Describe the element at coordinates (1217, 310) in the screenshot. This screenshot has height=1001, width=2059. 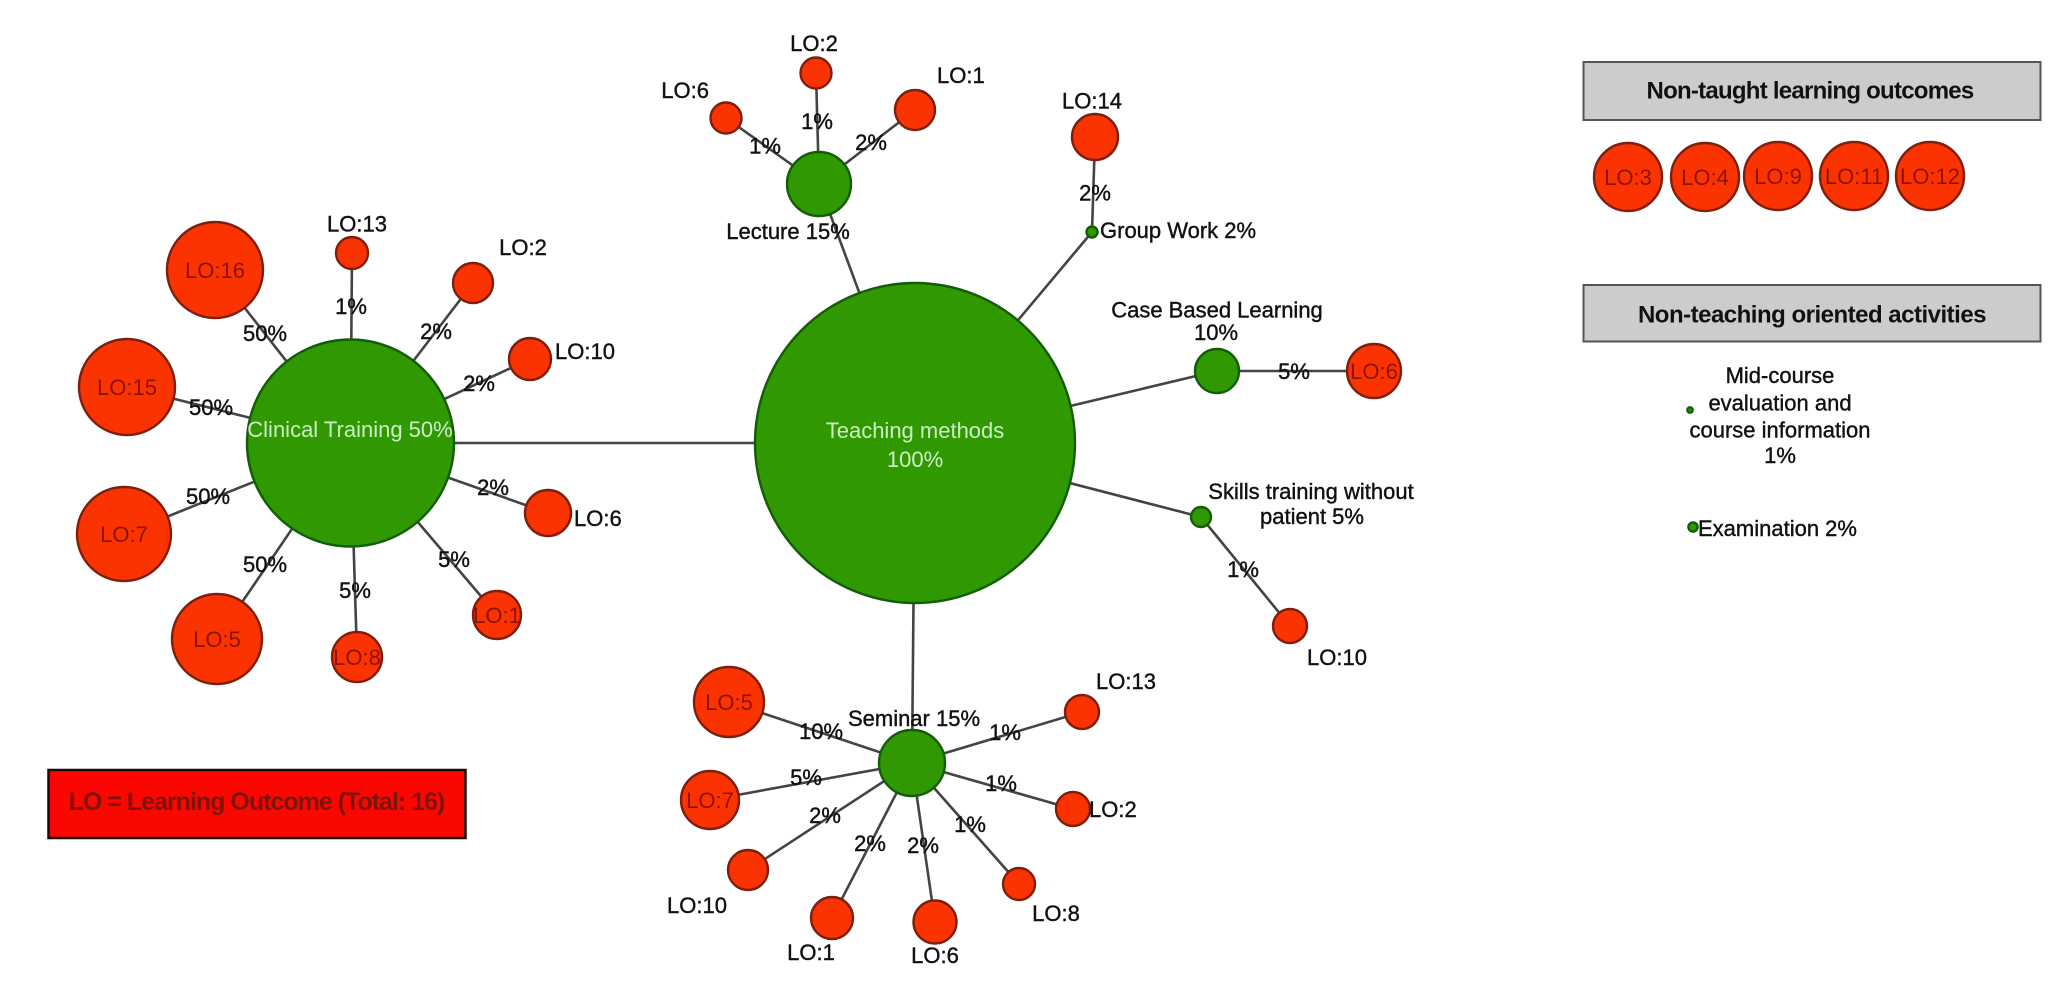
I see `svg-text: Case Based Learning` at that location.